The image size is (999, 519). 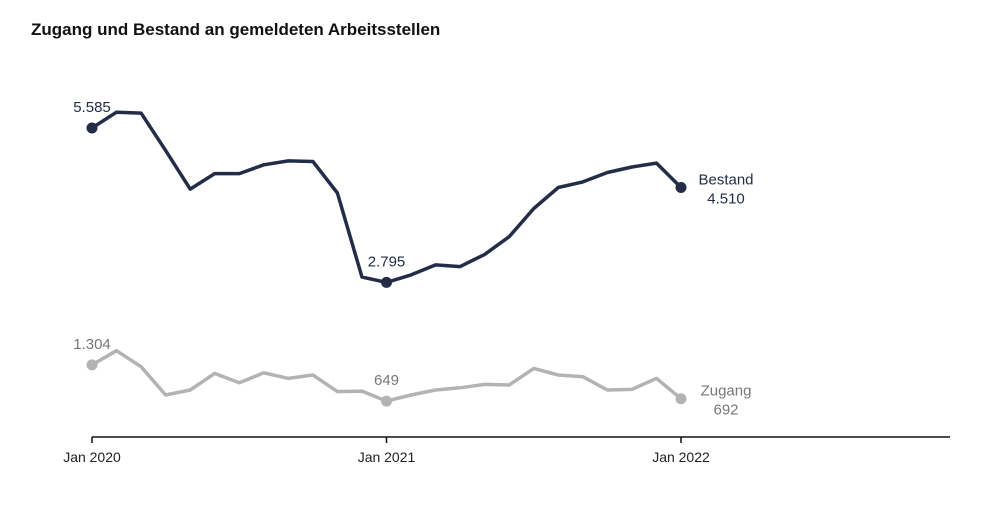 I want to click on data-label: 4.510, so click(x=726, y=198).